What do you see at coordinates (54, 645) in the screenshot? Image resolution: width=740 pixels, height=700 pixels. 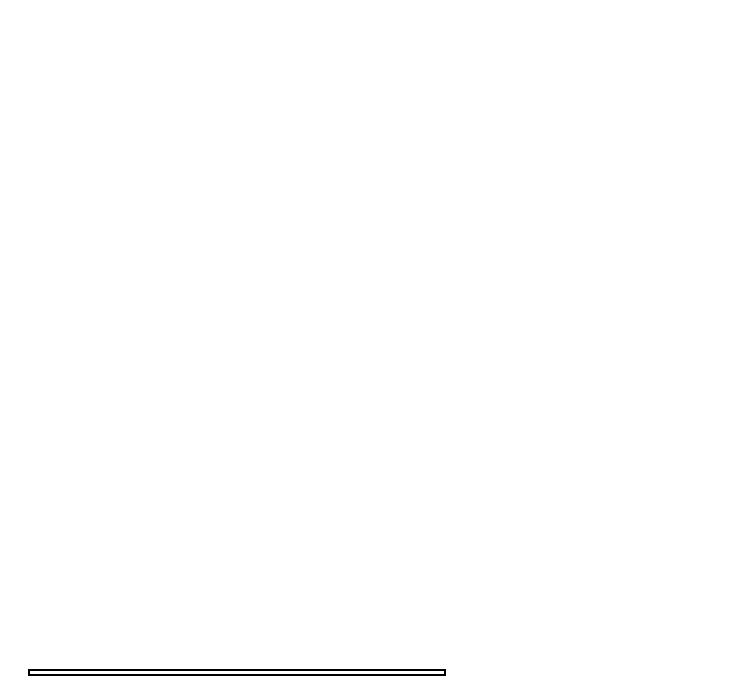 I see `mean-line-swatch` at bounding box center [54, 645].